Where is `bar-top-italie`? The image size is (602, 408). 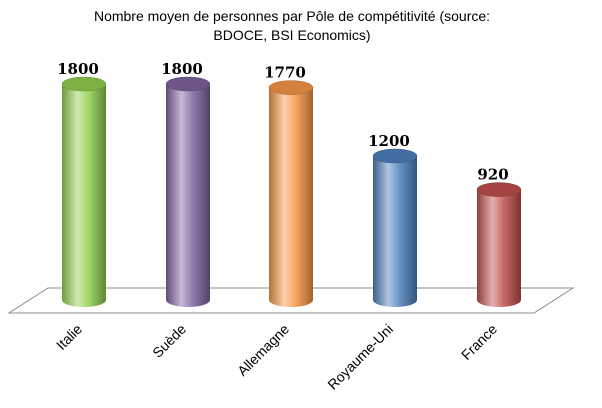
bar-top-italie is located at coordinates (84, 84).